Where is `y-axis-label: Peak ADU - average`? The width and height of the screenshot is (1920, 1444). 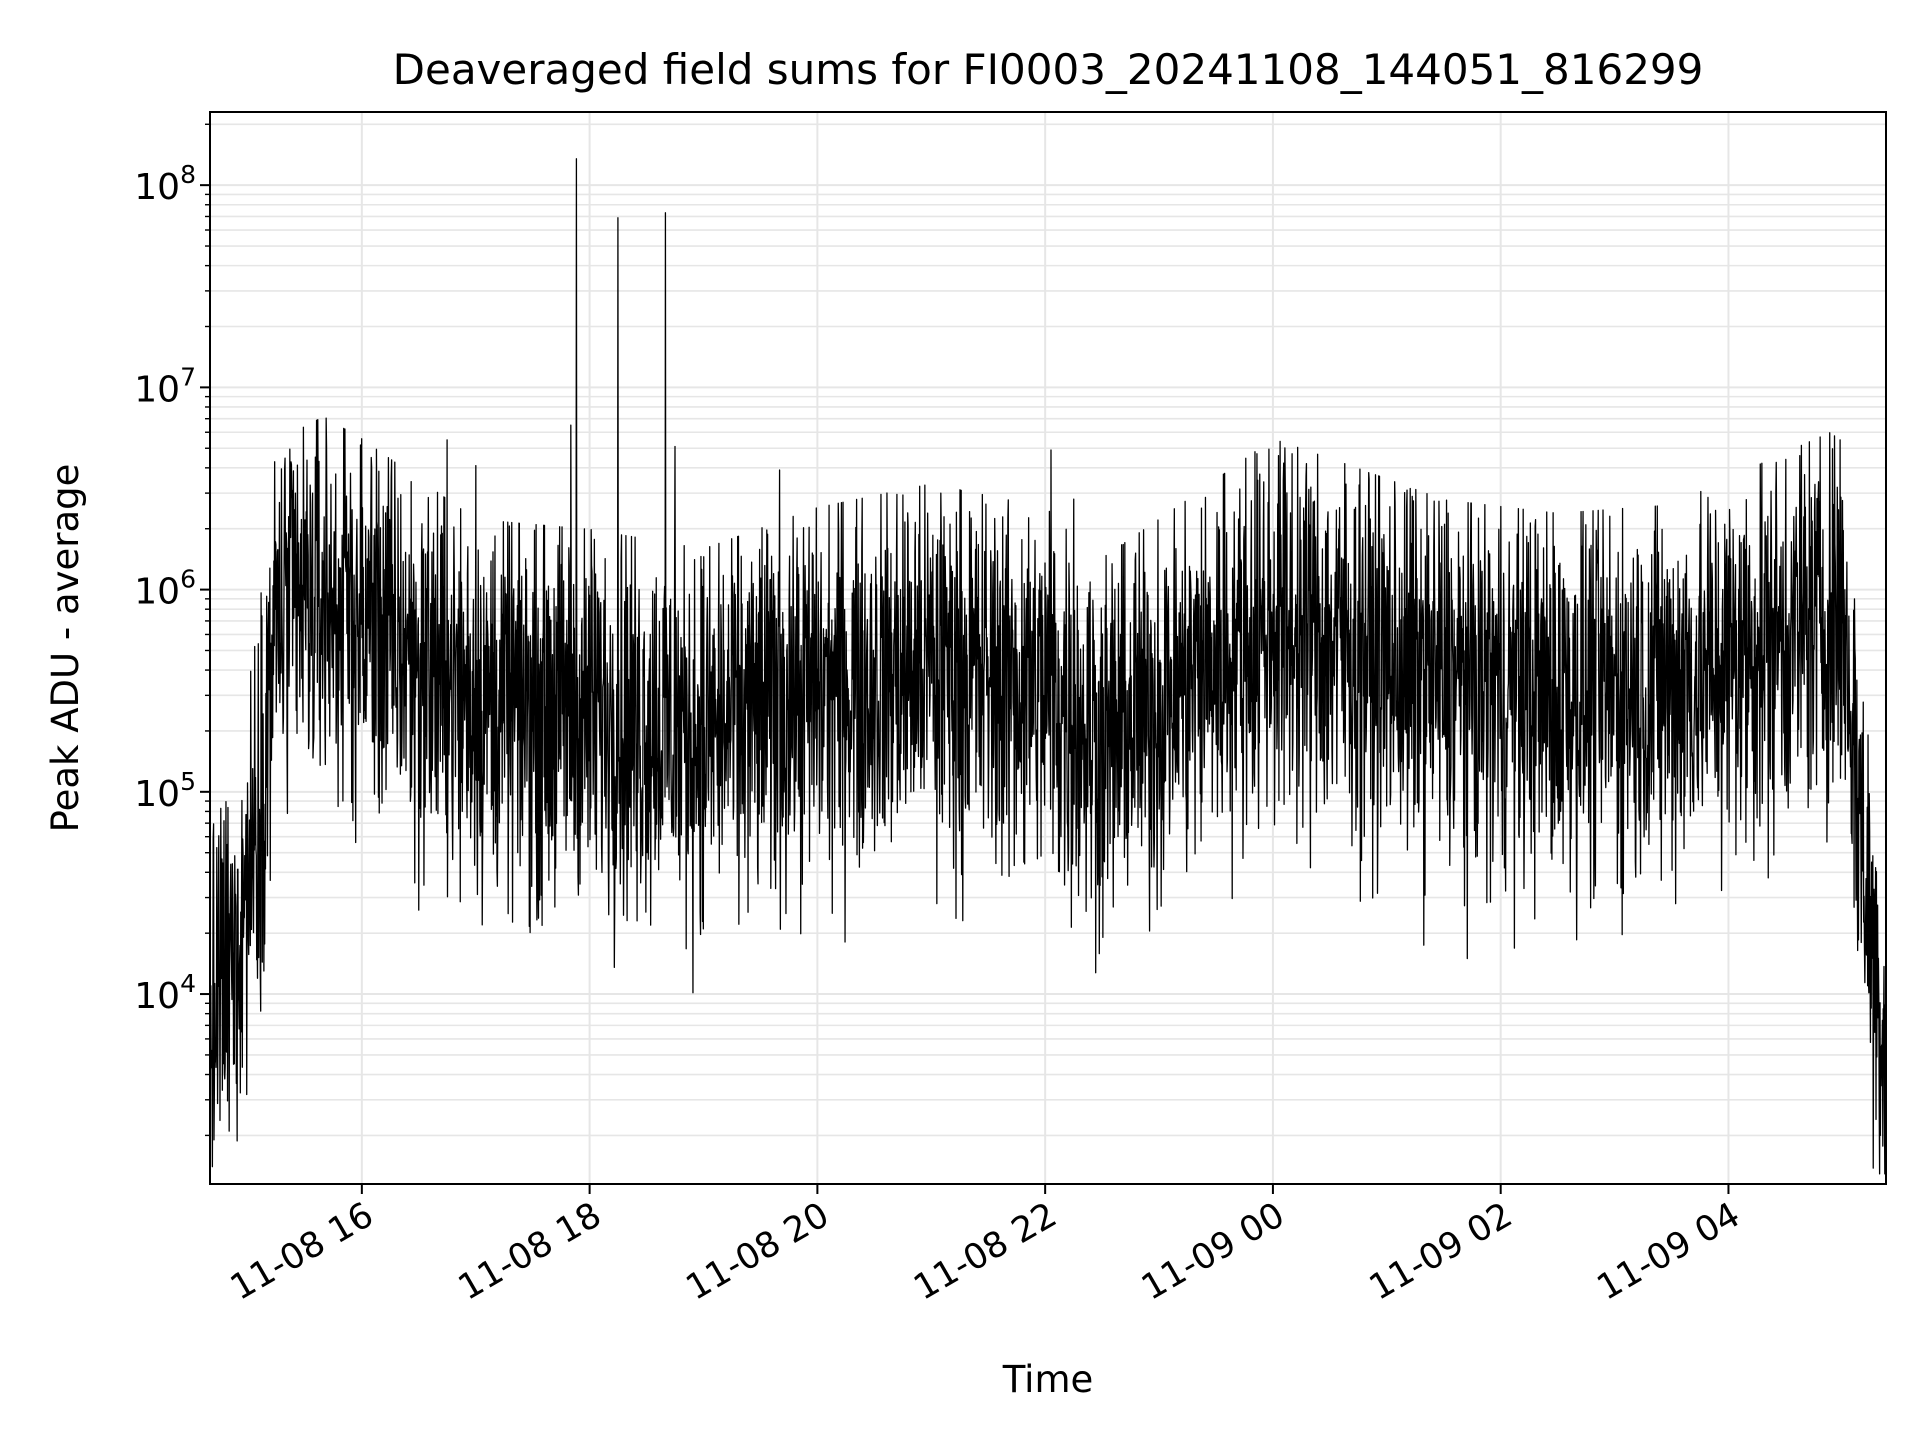
y-axis-label: Peak ADU - average is located at coordinates (65, 648).